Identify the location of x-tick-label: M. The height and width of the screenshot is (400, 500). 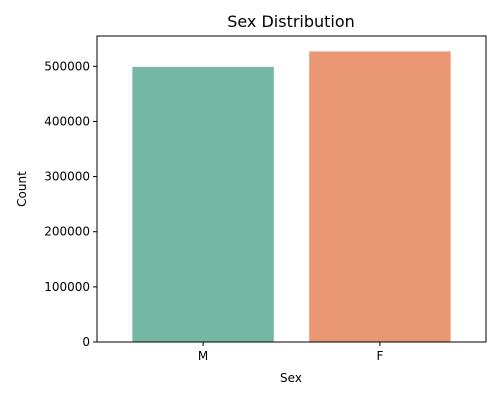
(203, 356).